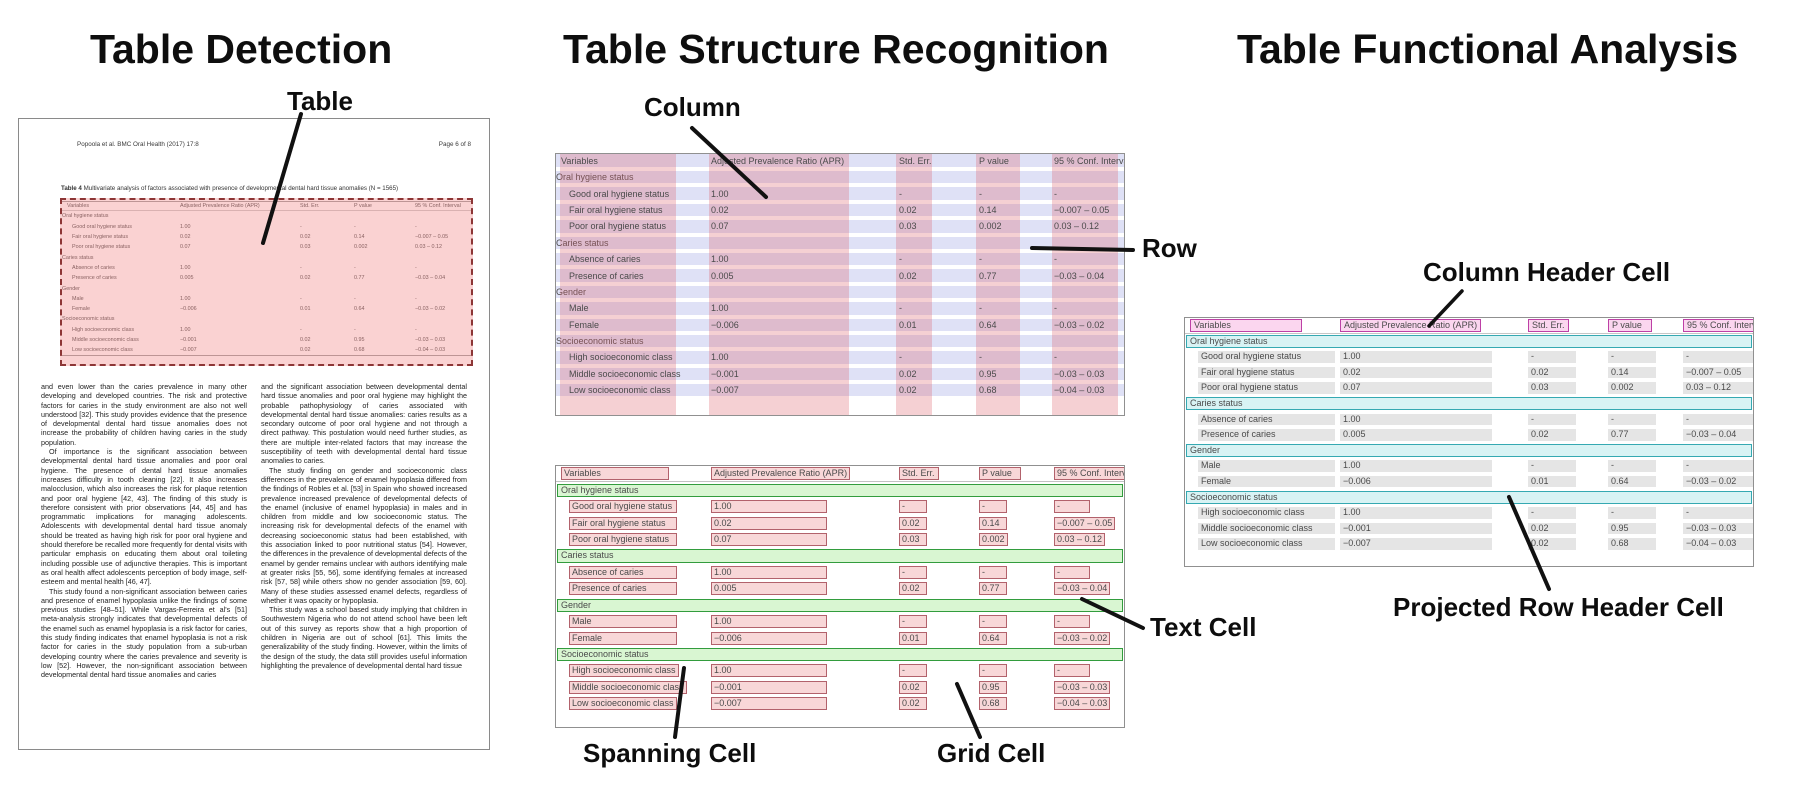 This screenshot has height=790, width=1800. I want to click on cell-text: −0.001, so click(725, 373).